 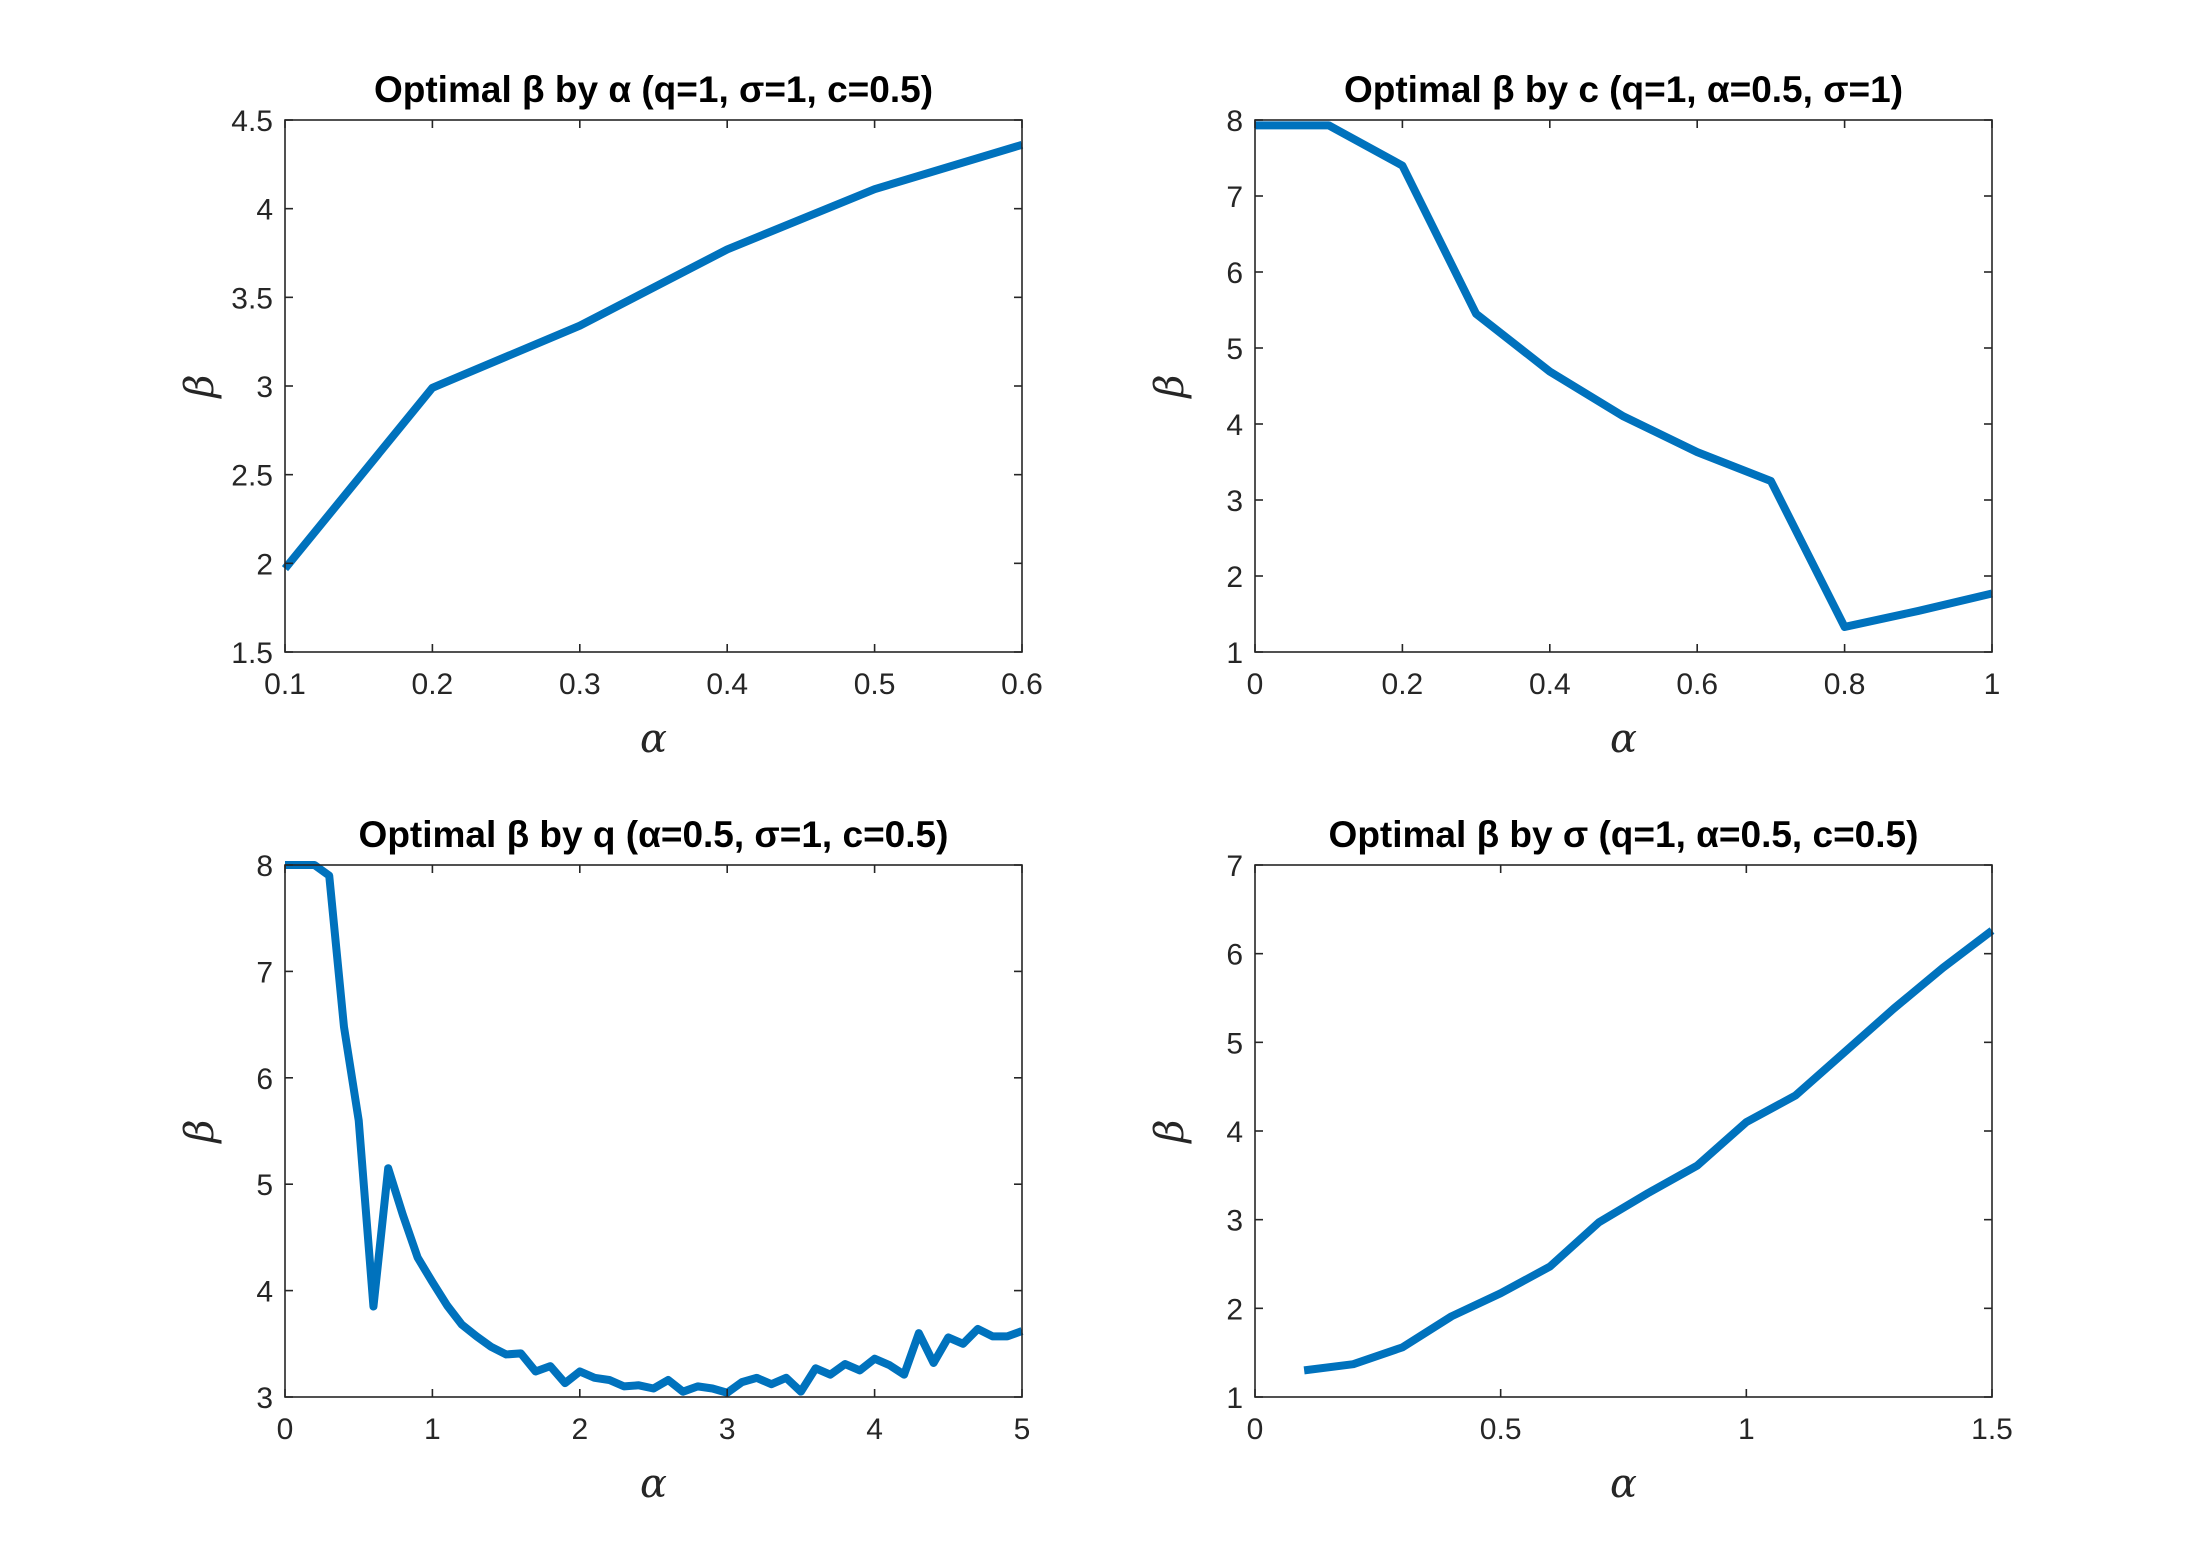 I want to click on x-tick-label: 0.1, so click(x=285, y=684).